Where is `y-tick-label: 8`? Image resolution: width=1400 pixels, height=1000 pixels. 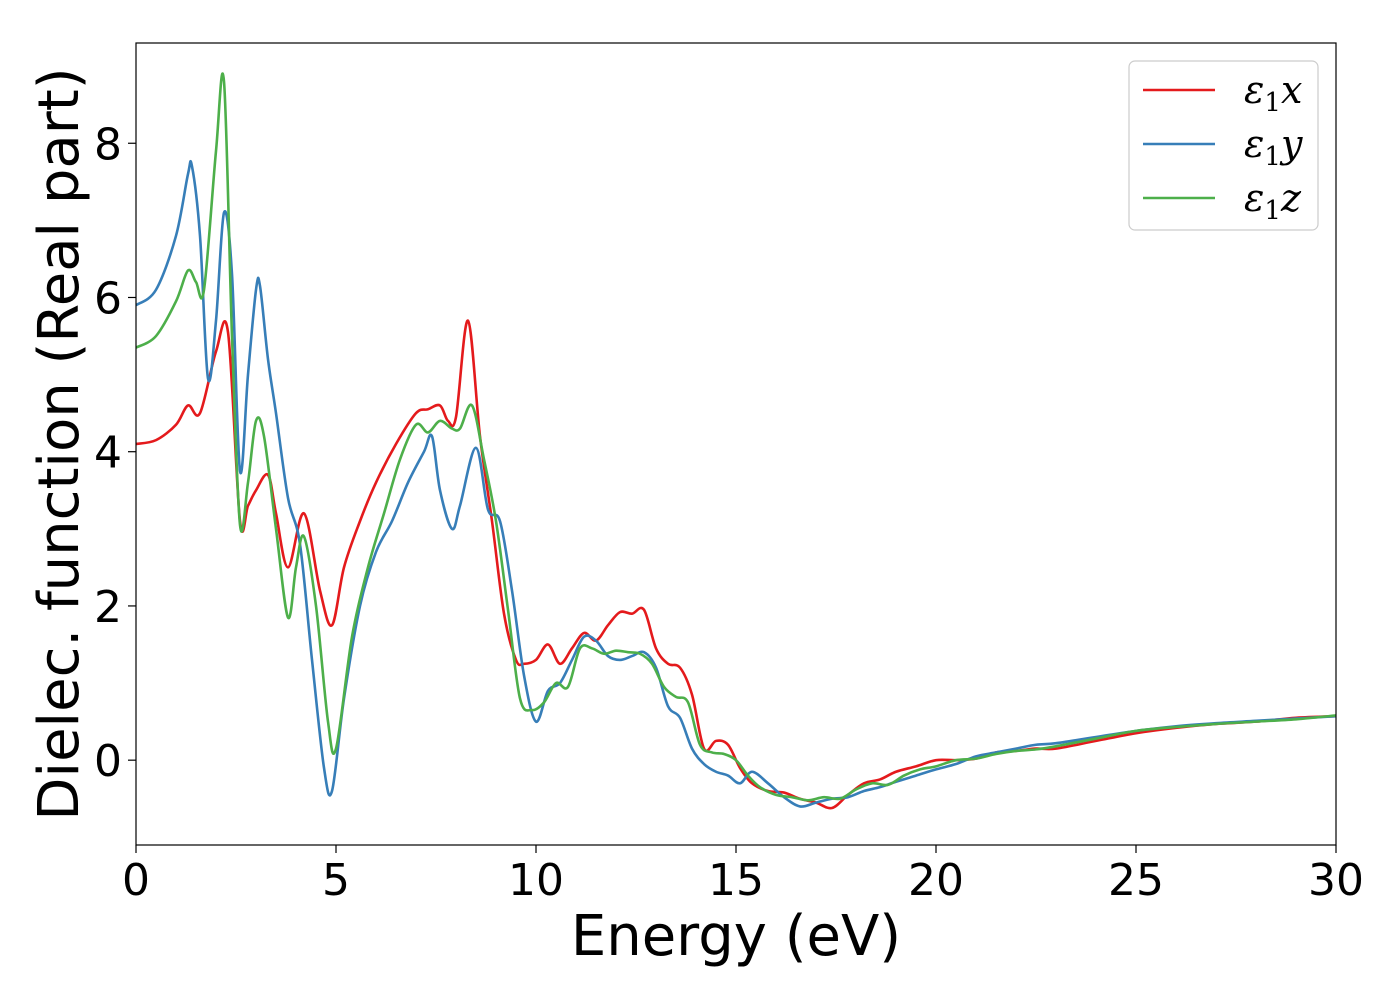 y-tick-label: 8 is located at coordinates (108, 144).